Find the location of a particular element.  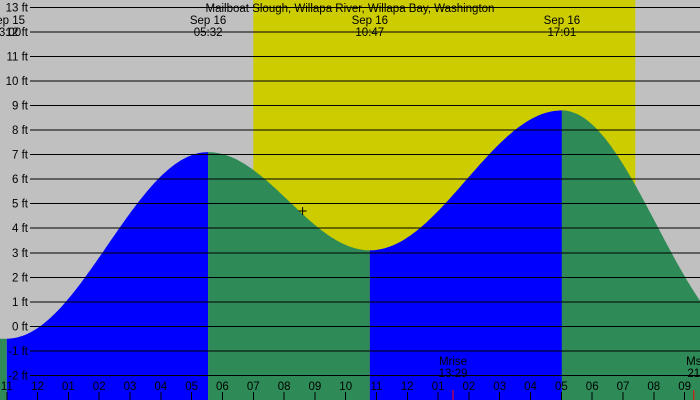

tide-event-time: 05:32 is located at coordinates (208, 33).